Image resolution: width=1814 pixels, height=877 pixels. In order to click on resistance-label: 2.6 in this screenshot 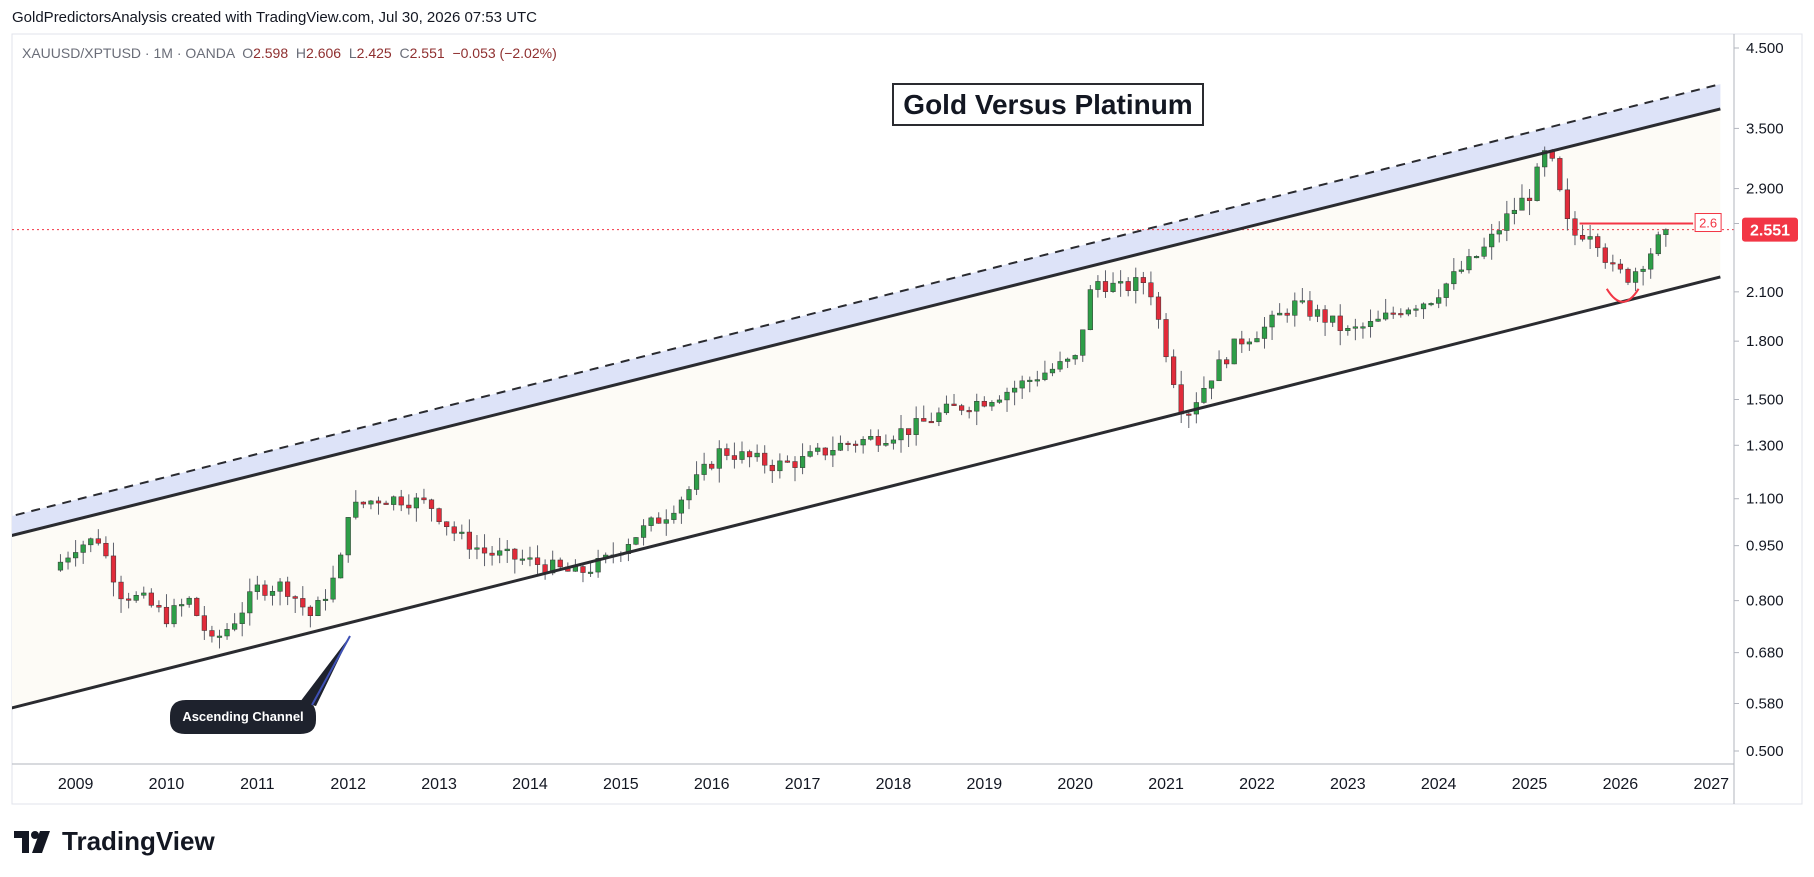, I will do `click(1708, 223)`.